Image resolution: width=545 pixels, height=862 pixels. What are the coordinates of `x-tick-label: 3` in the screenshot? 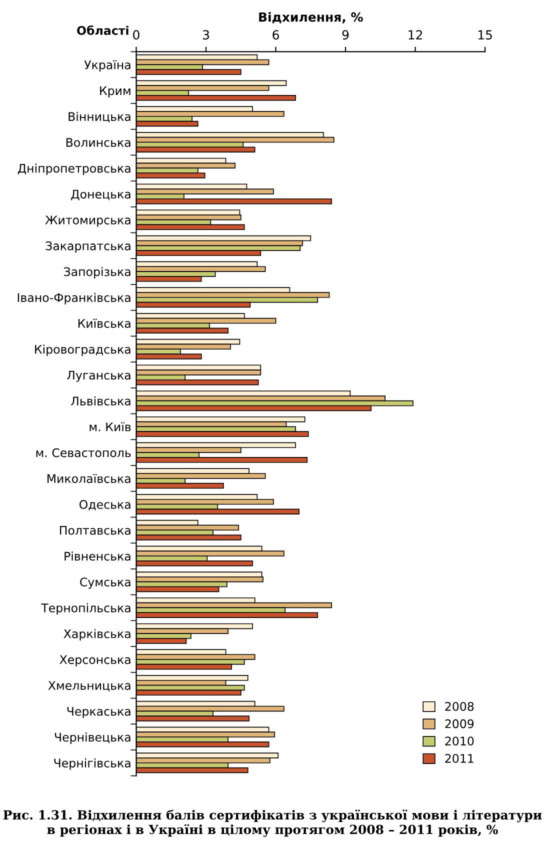 It's located at (205, 35).